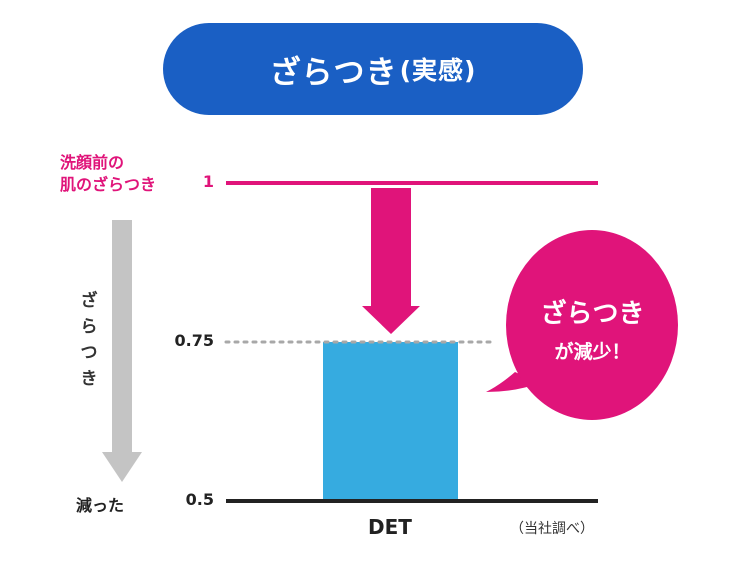 Image resolution: width=744 pixels, height=581 pixels. I want to click on bubble-text: ざらつき が減少！, so click(592, 325).